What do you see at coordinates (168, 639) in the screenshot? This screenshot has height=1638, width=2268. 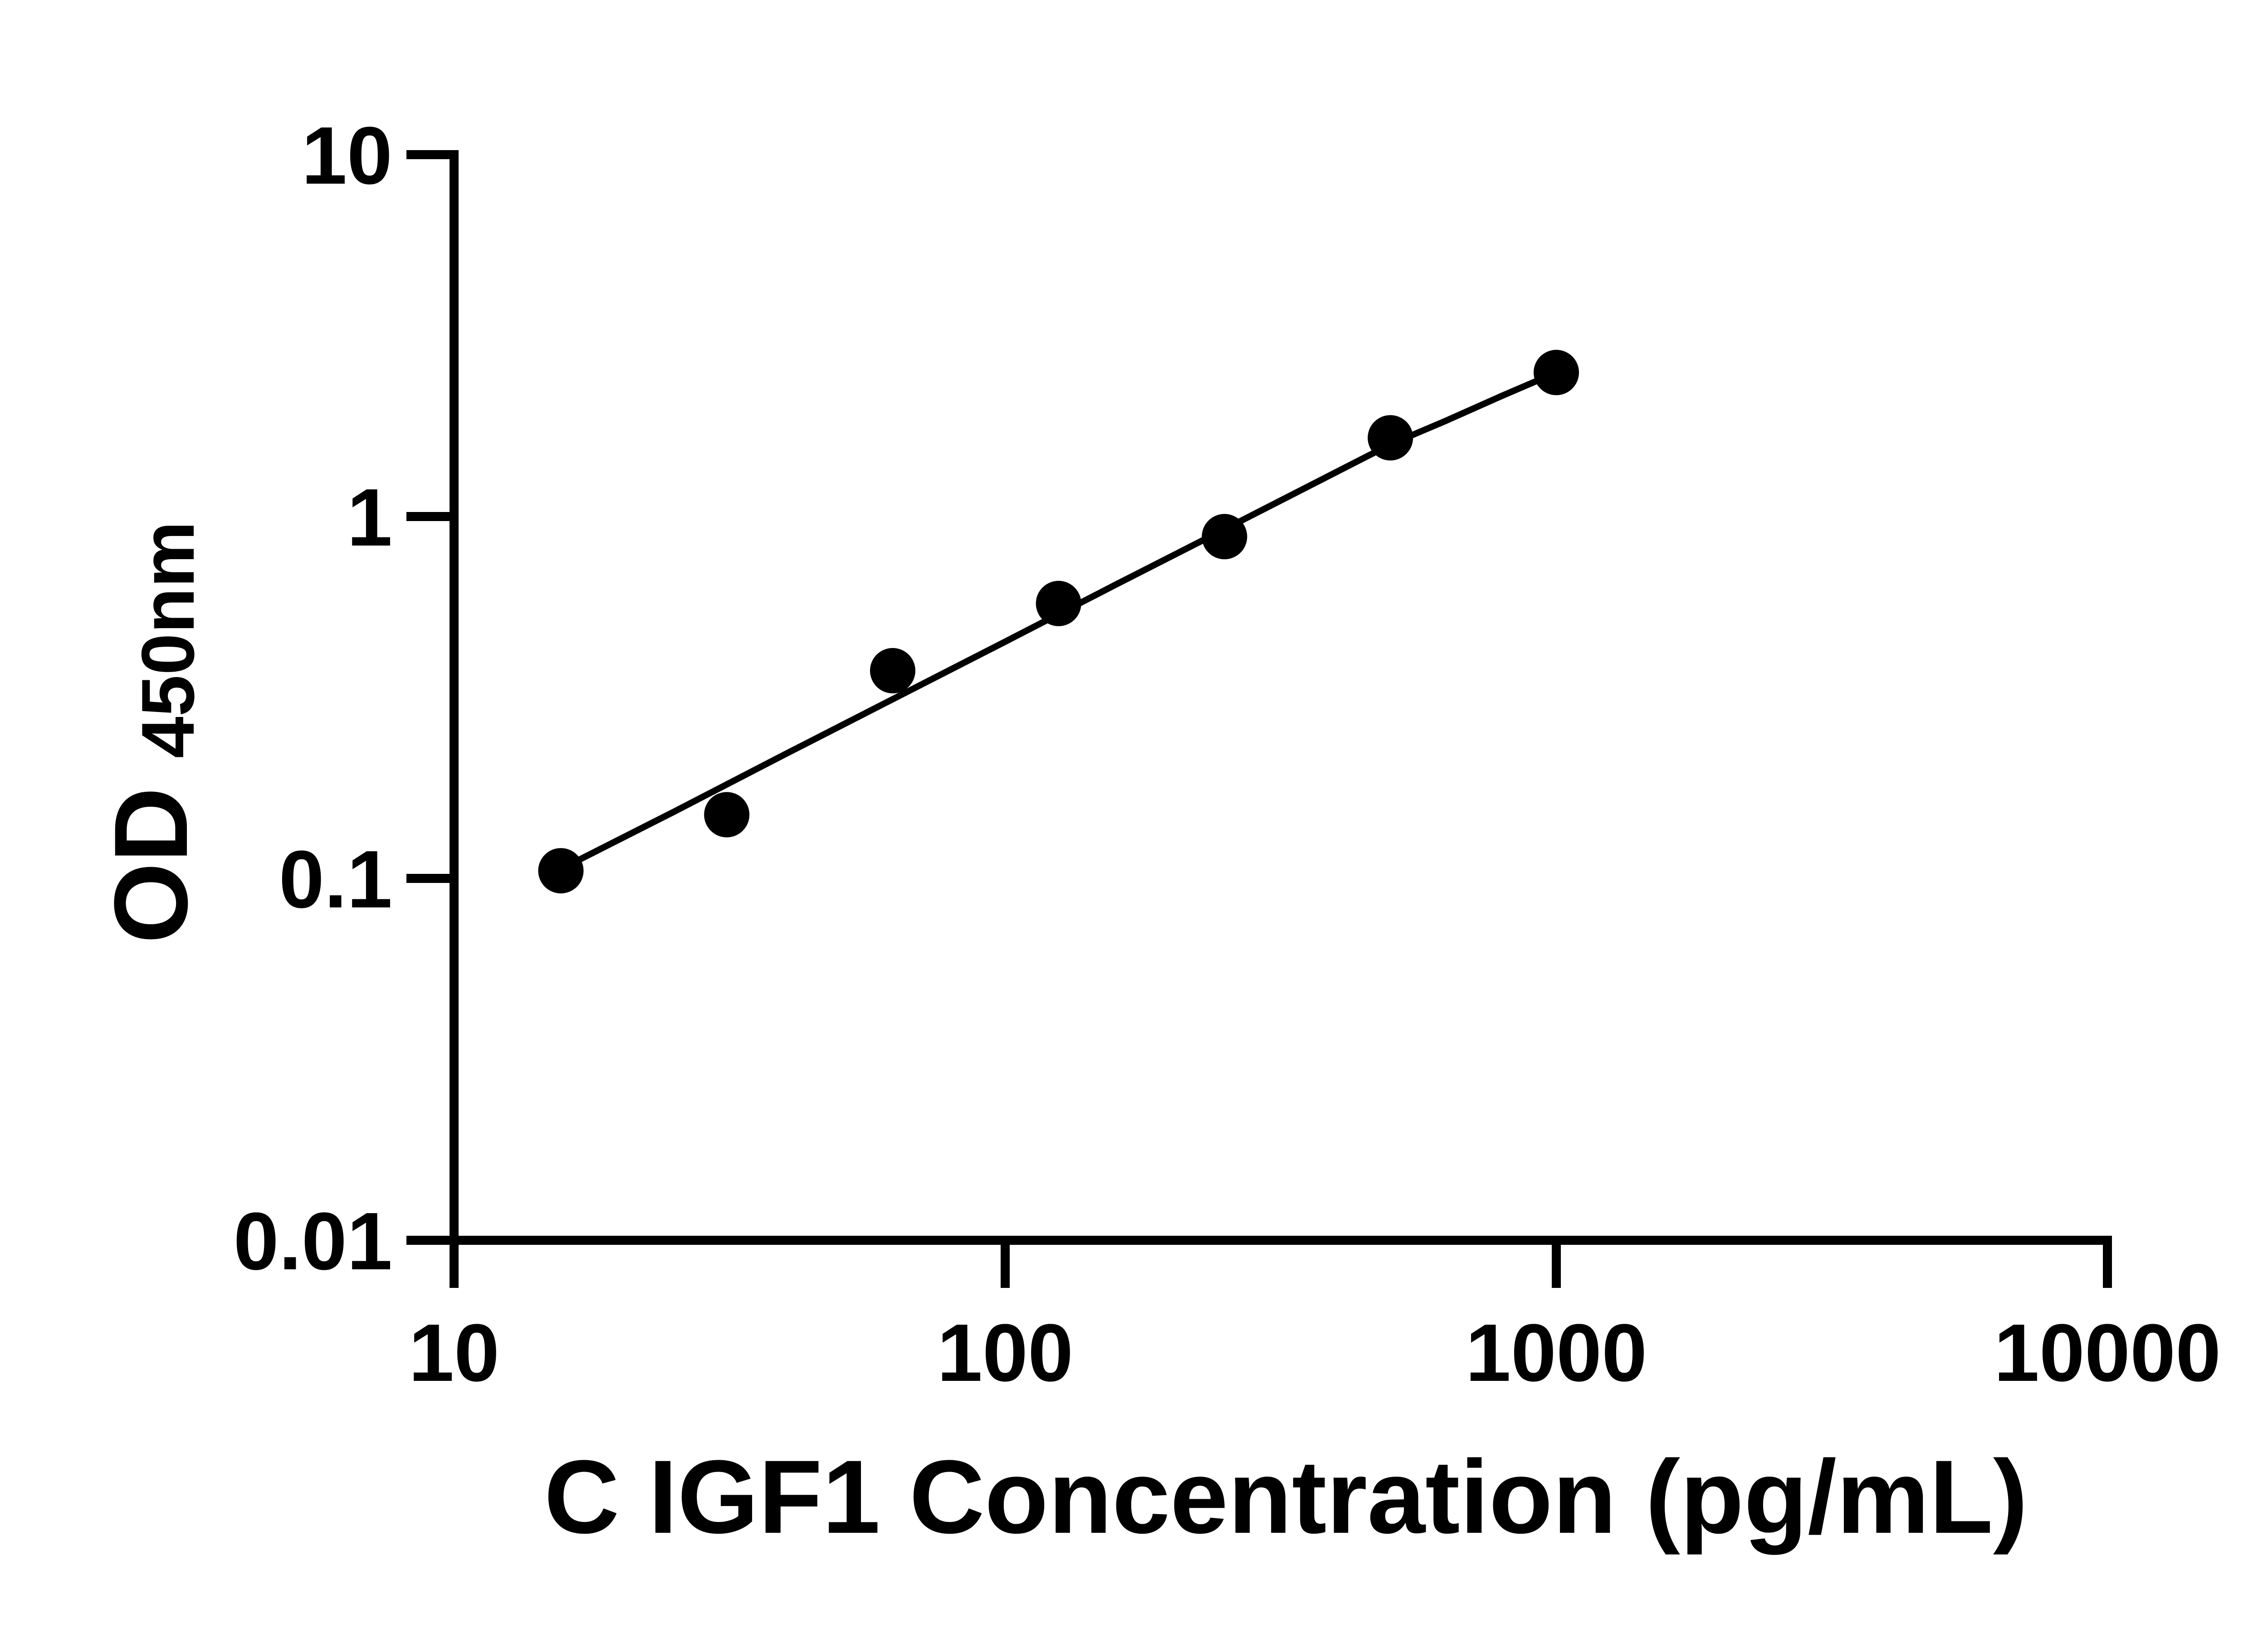 I see `y-axis-title-subscript: 450nm` at bounding box center [168, 639].